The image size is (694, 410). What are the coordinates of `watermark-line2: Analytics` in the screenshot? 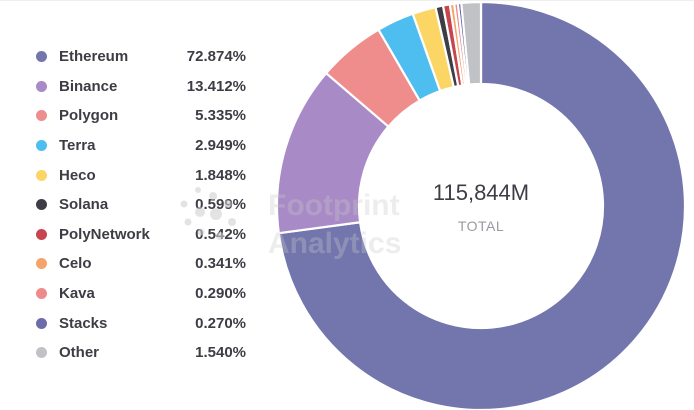 It's located at (334, 243).